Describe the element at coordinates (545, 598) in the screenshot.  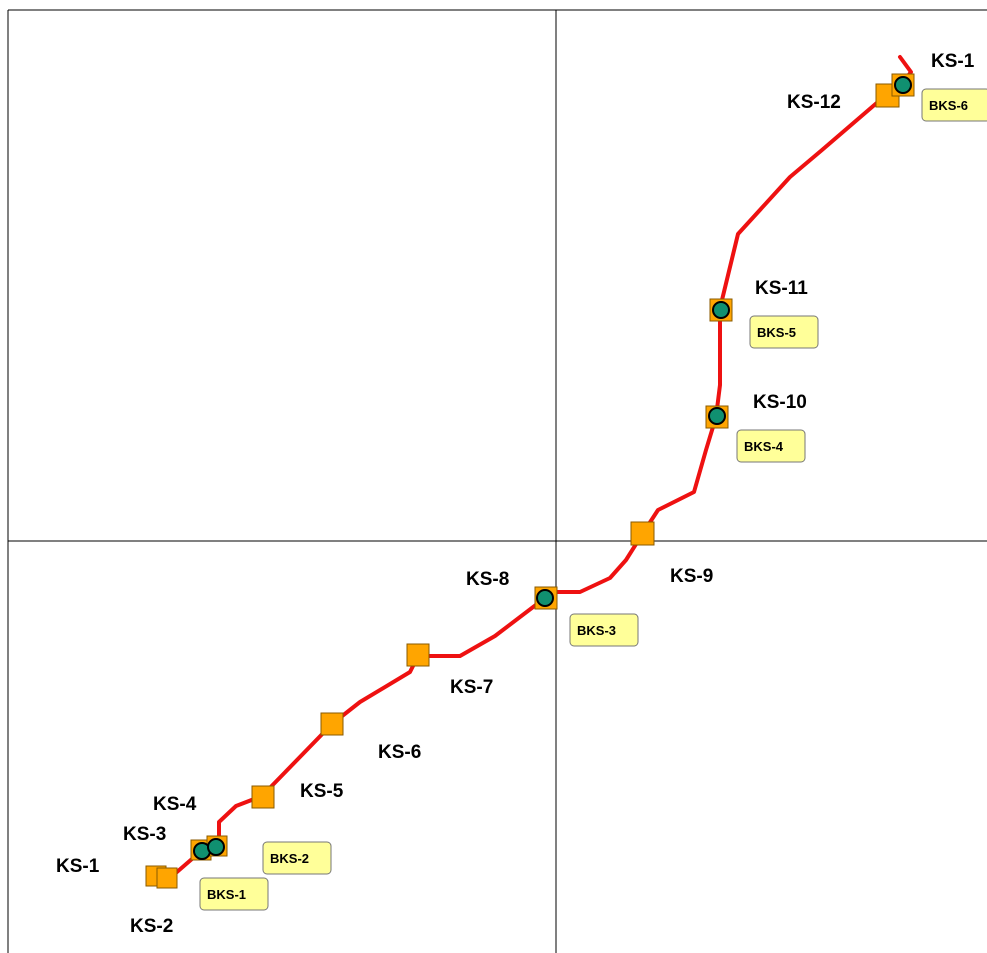
I see `station-circle-ks8` at that location.